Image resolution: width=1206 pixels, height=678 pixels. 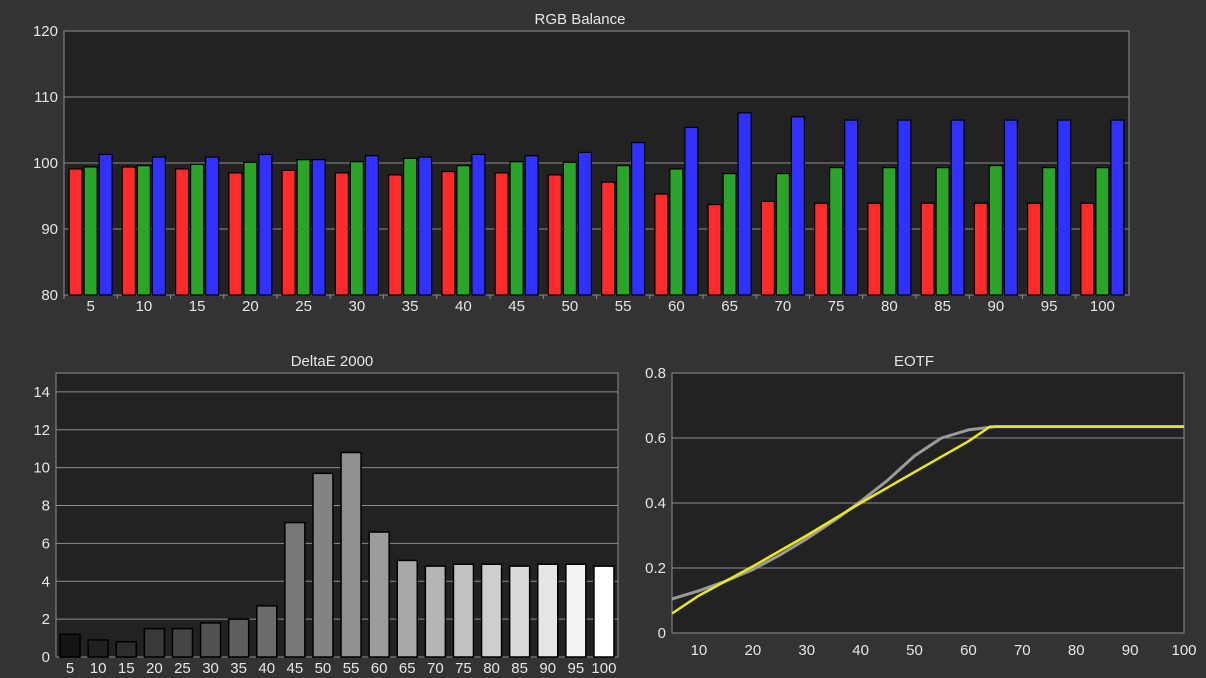 What do you see at coordinates (303, 306) in the screenshot?
I see `rgb-x-tick-label: 25` at bounding box center [303, 306].